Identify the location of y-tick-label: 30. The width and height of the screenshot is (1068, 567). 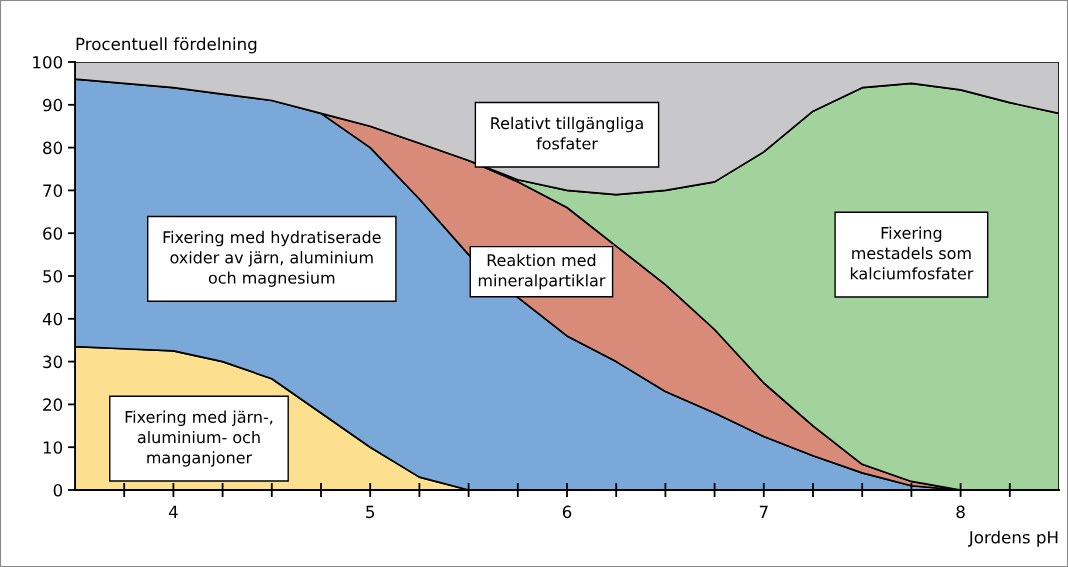
(53, 362).